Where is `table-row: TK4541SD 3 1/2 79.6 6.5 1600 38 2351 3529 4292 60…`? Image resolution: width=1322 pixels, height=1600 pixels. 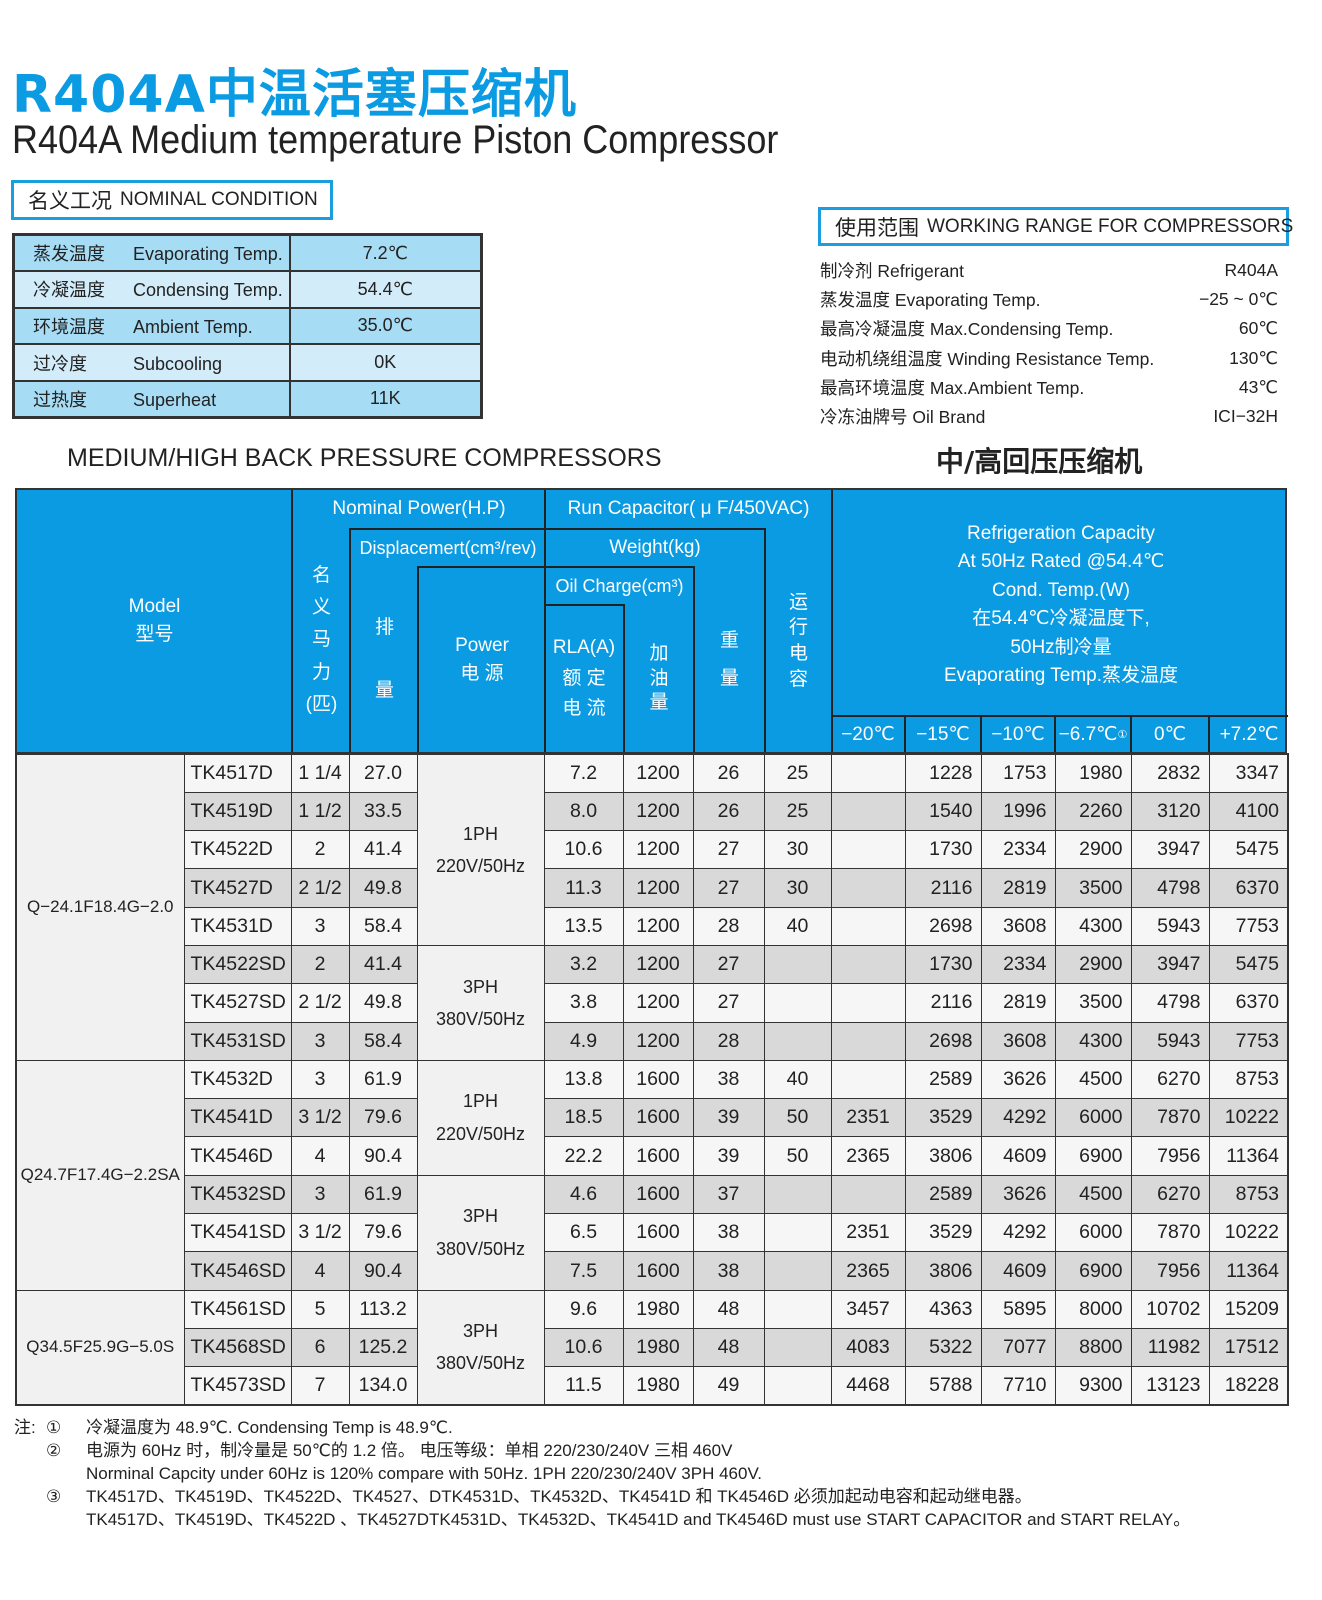
table-row: TK4541SD 3 1/2 79.6 6.5 1600 38 2351 3529 4292 60… is located at coordinates (652, 1233).